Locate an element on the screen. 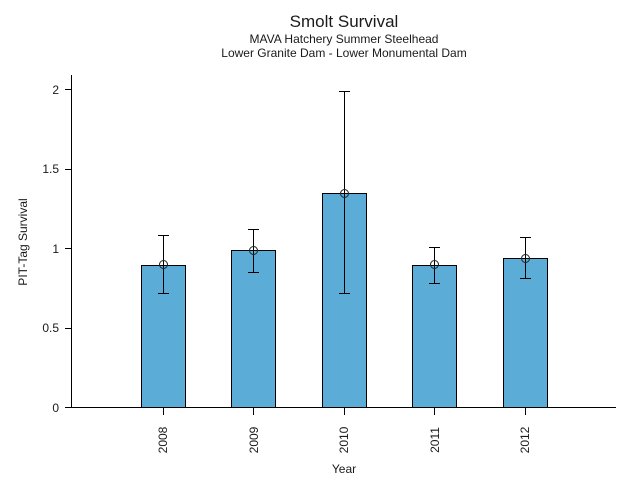  mean-marker-2011 is located at coordinates (435, 265).